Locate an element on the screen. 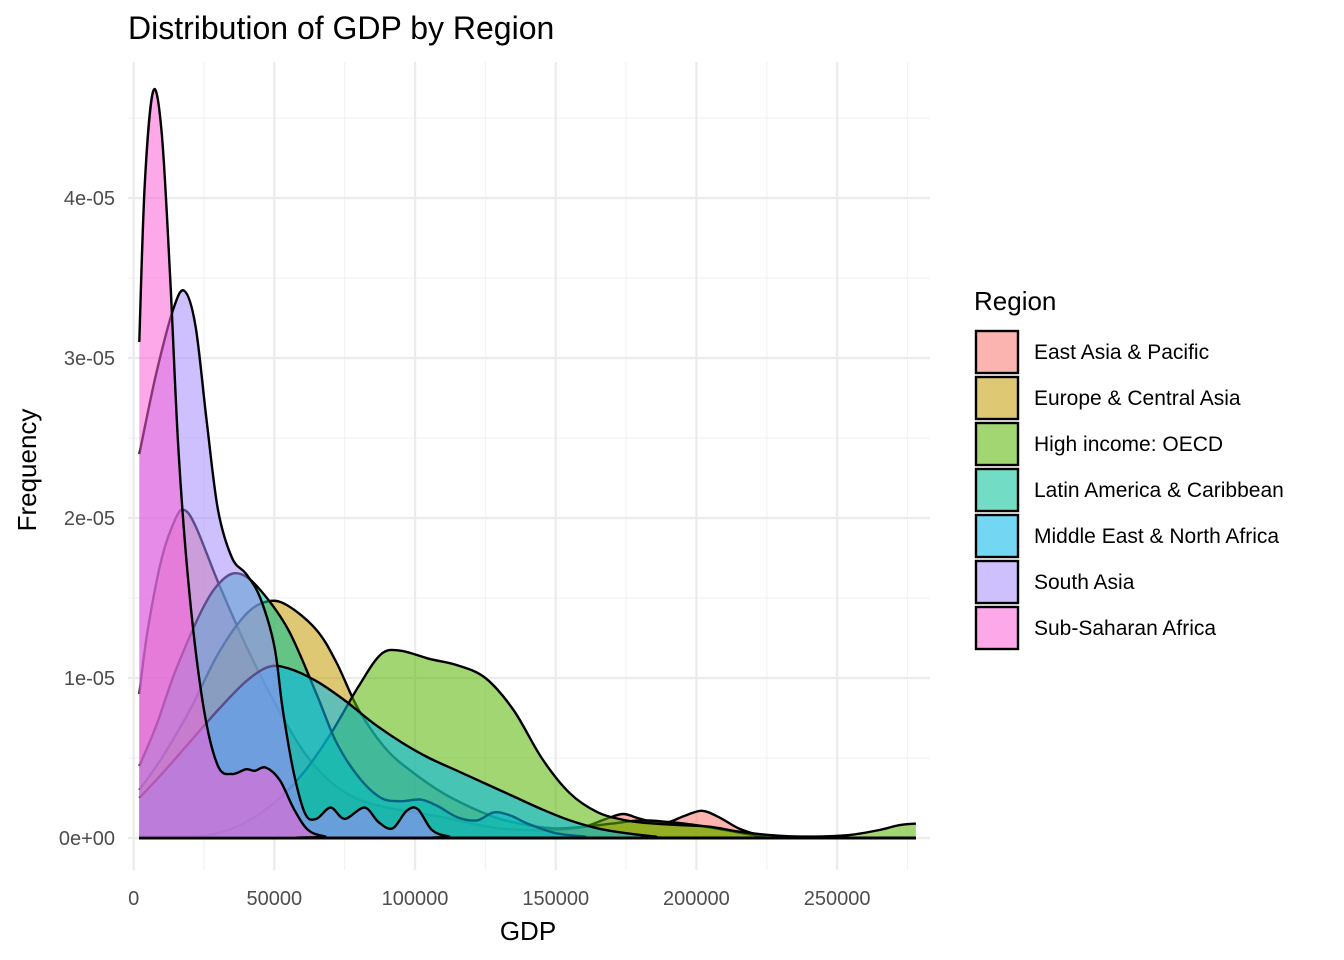  legend-item-europe-central-asia: Europe & Central Asia is located at coordinates (1107, 398).